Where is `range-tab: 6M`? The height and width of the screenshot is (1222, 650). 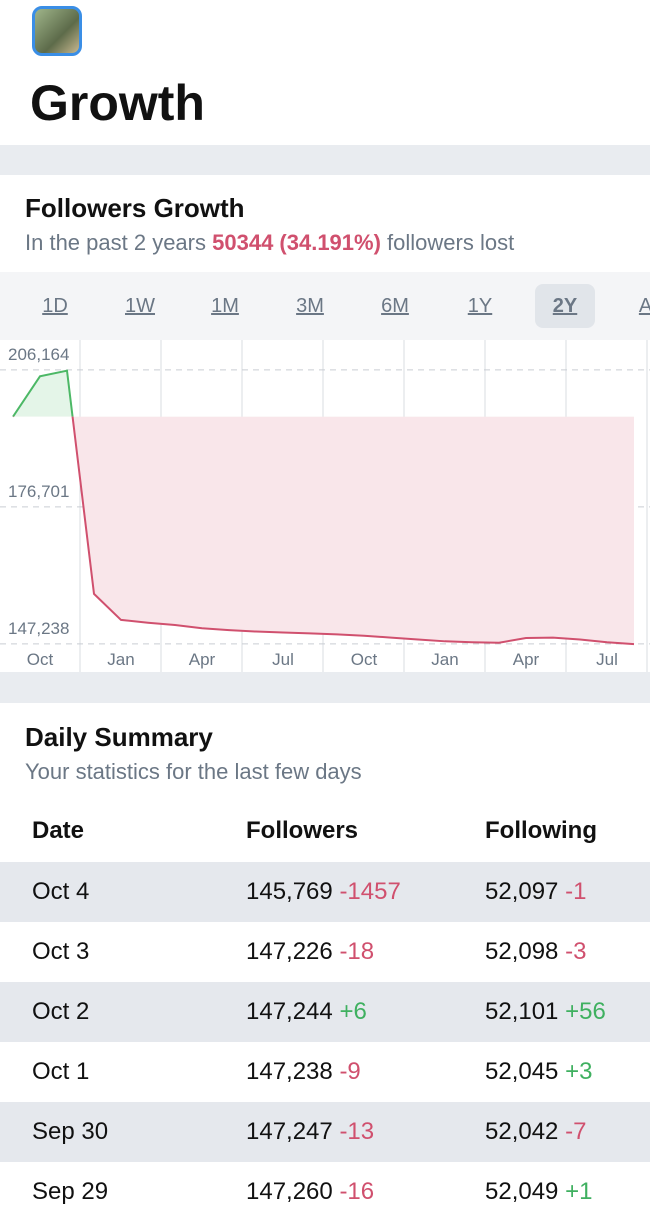
range-tab: 6M is located at coordinates (395, 306).